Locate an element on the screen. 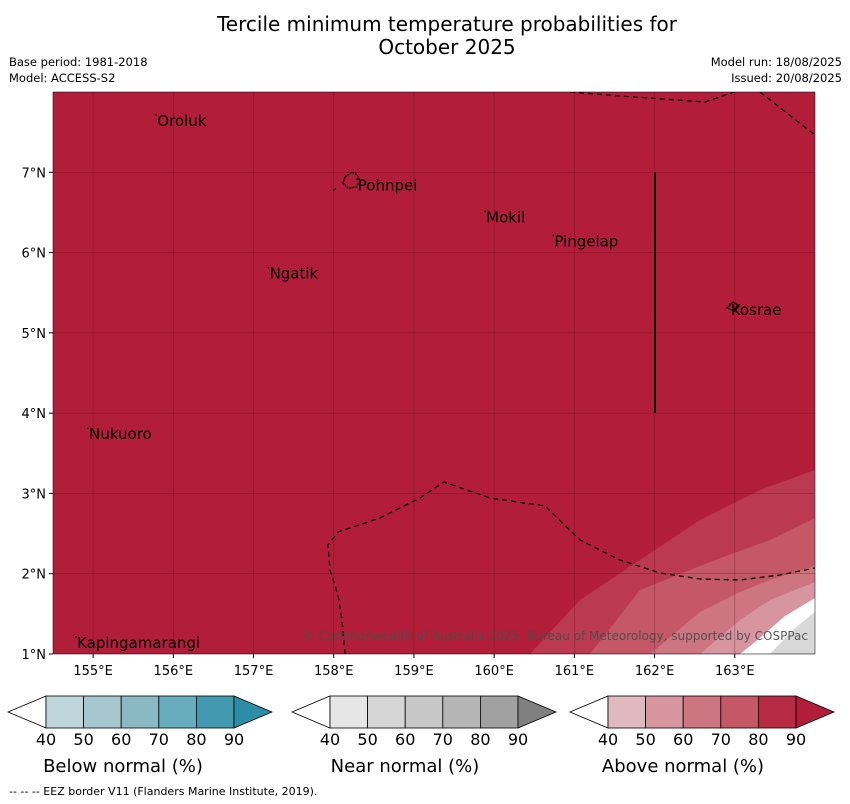 The image size is (850, 804). lon-tick-label: 162°E is located at coordinates (655, 671).